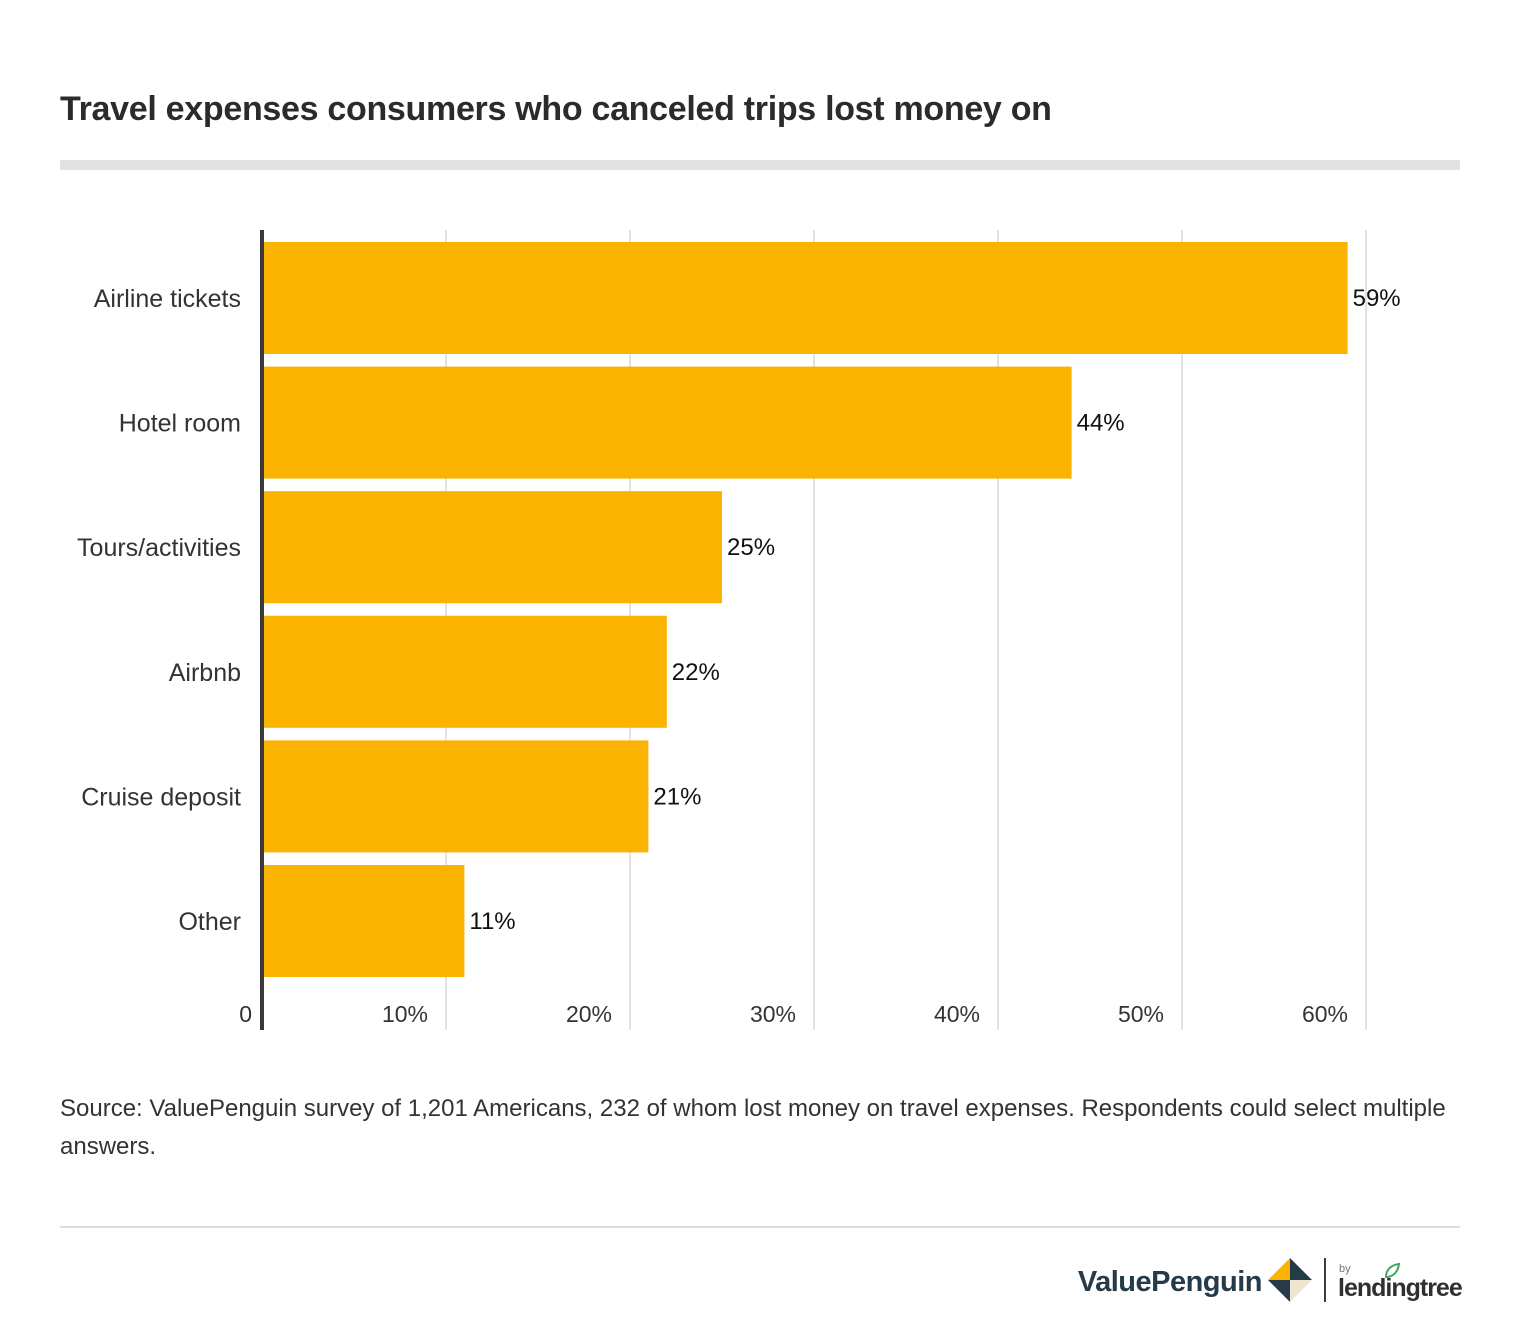 The height and width of the screenshot is (1336, 1520). I want to click on valuepenguin-wordmark: ValuePenguin, so click(1170, 1282).